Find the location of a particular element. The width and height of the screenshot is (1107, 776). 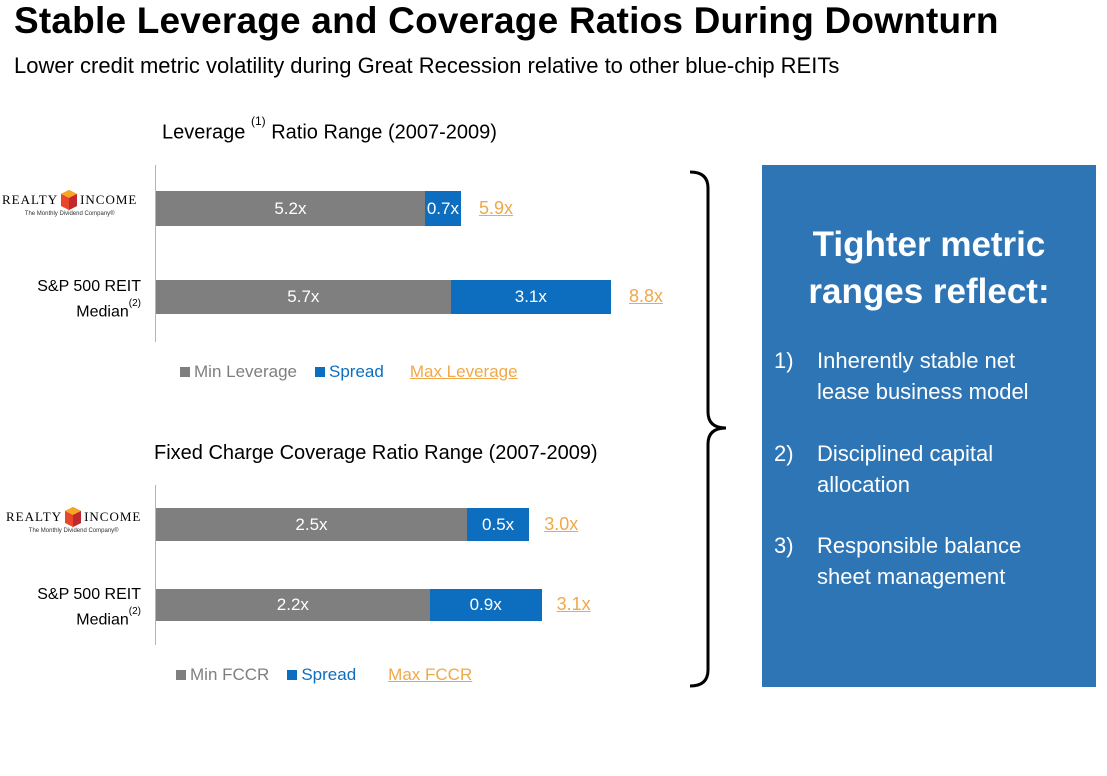

panel-heading: Tighter metric ranges reflect: is located at coordinates (929, 268).